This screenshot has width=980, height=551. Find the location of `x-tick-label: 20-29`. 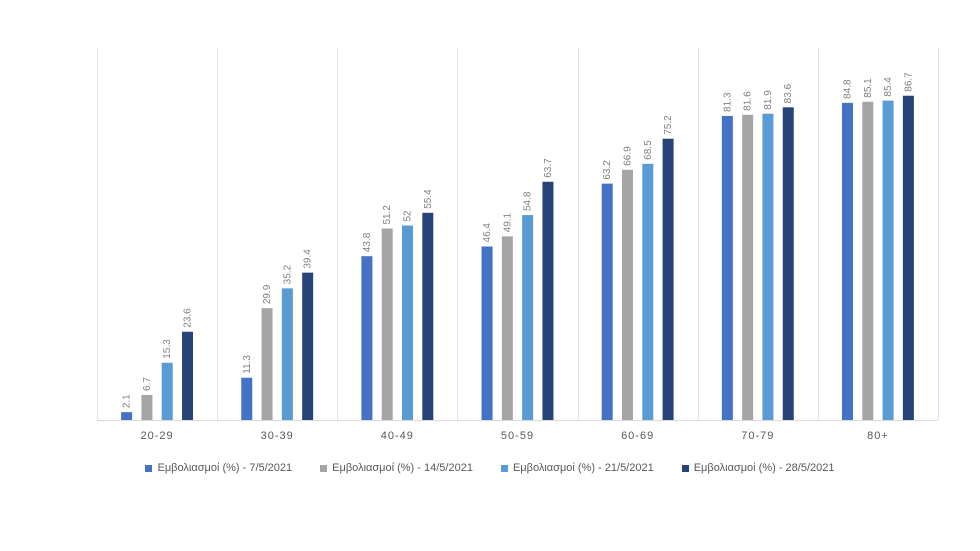

x-tick-label: 20-29 is located at coordinates (157, 436).